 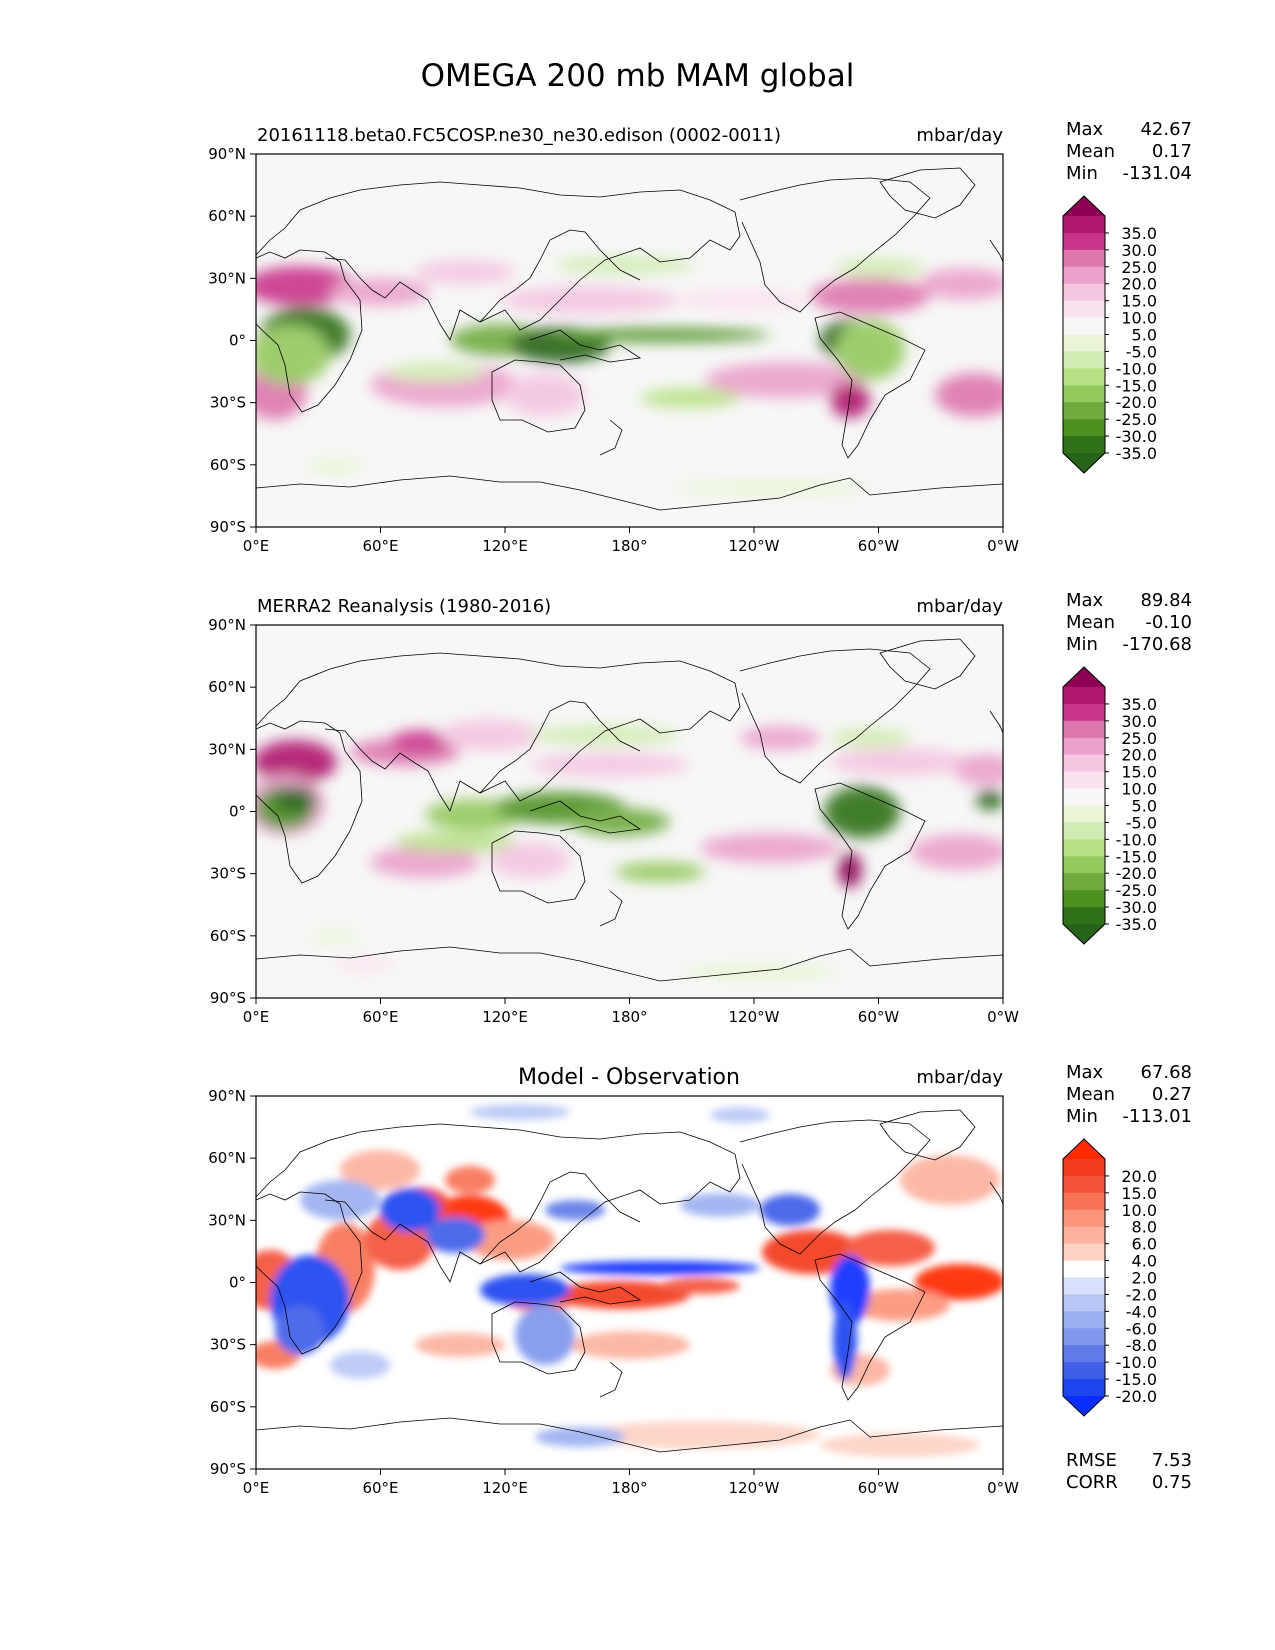 What do you see at coordinates (1085, 600) in the screenshot?
I see `stat-max-label: Max` at bounding box center [1085, 600].